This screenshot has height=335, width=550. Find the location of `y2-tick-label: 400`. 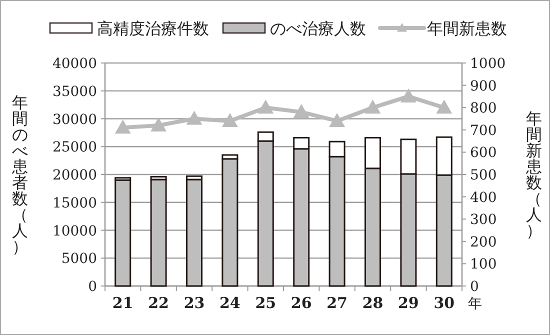

y2-tick-label: 400 is located at coordinates (483, 198).